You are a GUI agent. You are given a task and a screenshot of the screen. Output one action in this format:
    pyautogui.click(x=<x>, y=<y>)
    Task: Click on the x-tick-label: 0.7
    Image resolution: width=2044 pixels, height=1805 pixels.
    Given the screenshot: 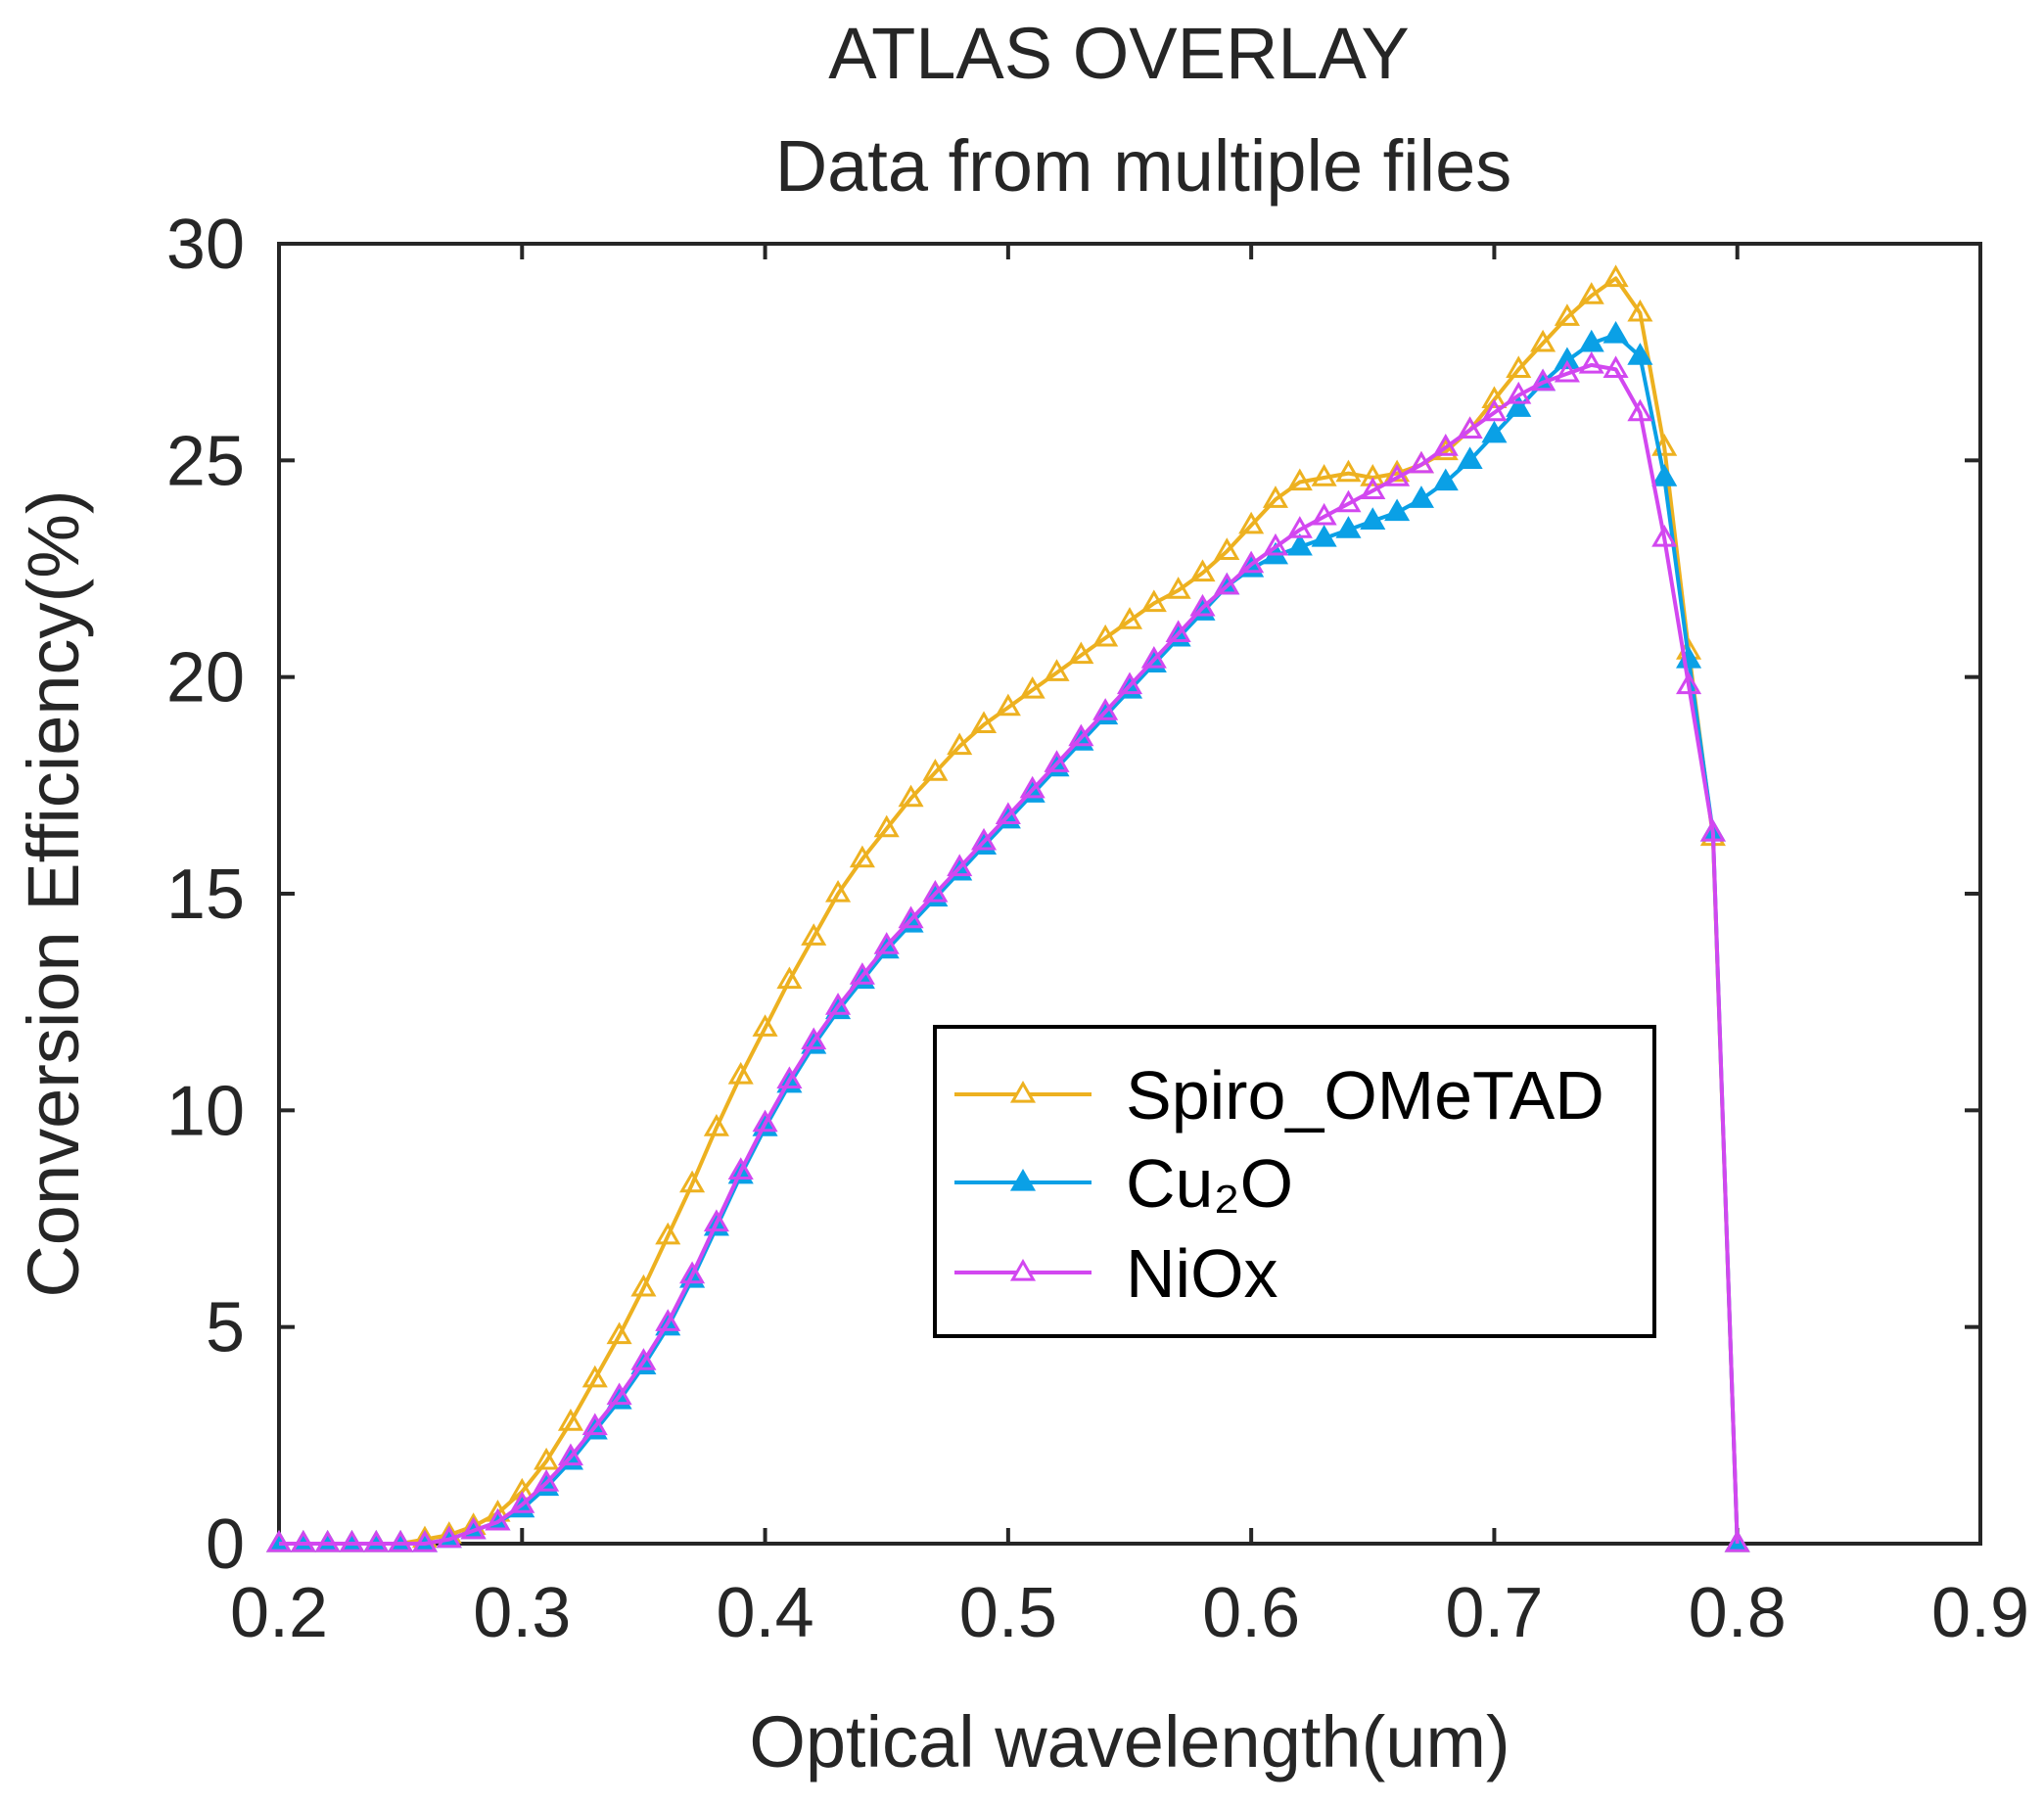 What is the action you would take?
    pyautogui.click(x=1494, y=1613)
    